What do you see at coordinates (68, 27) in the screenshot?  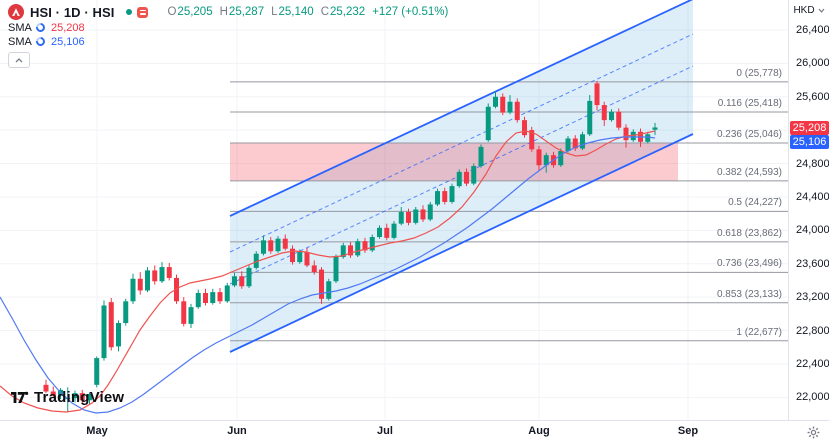 I see `indicator-value: 25,208` at bounding box center [68, 27].